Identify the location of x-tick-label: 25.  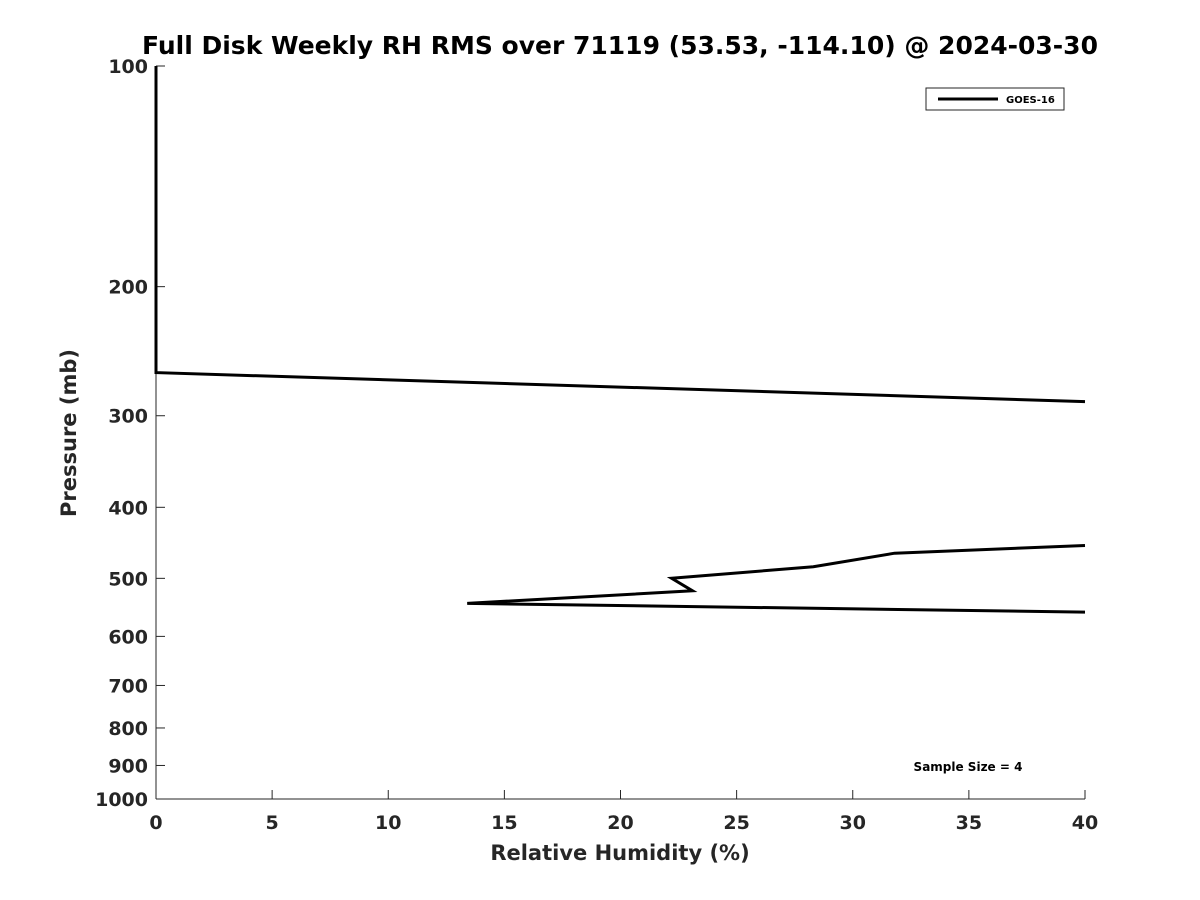
(736, 823).